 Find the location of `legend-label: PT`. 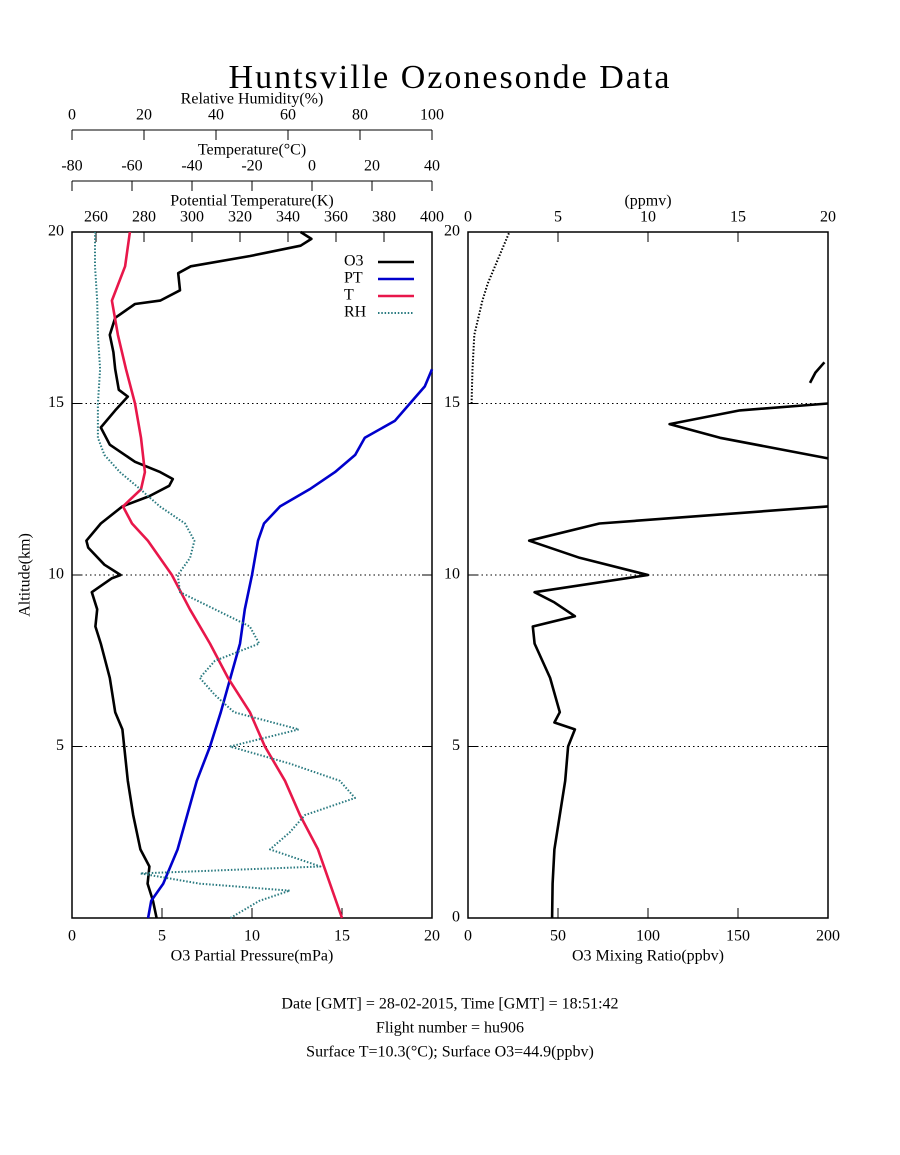

legend-label: PT is located at coordinates (353, 278).